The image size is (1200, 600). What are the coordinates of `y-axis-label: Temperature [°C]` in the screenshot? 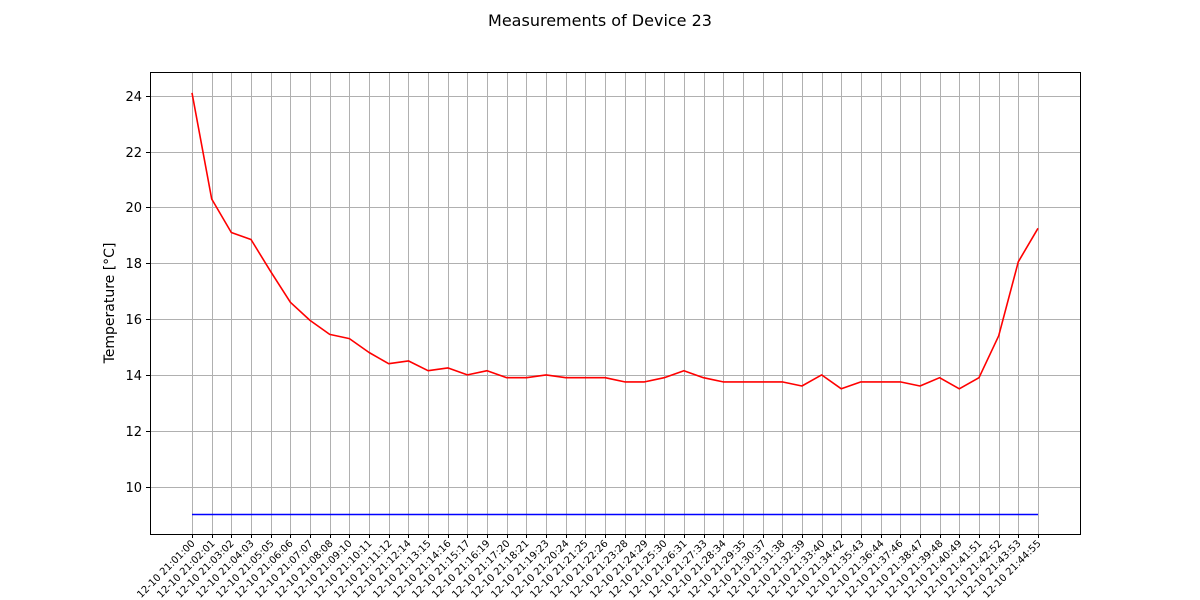 It's located at (110, 304).